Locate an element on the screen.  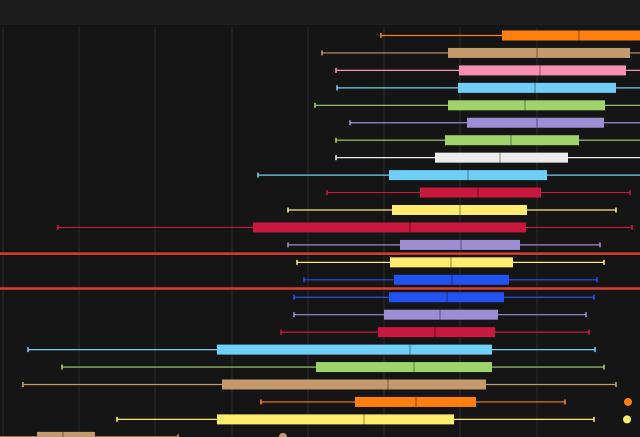
reference-lines is located at coordinates (320, 271).